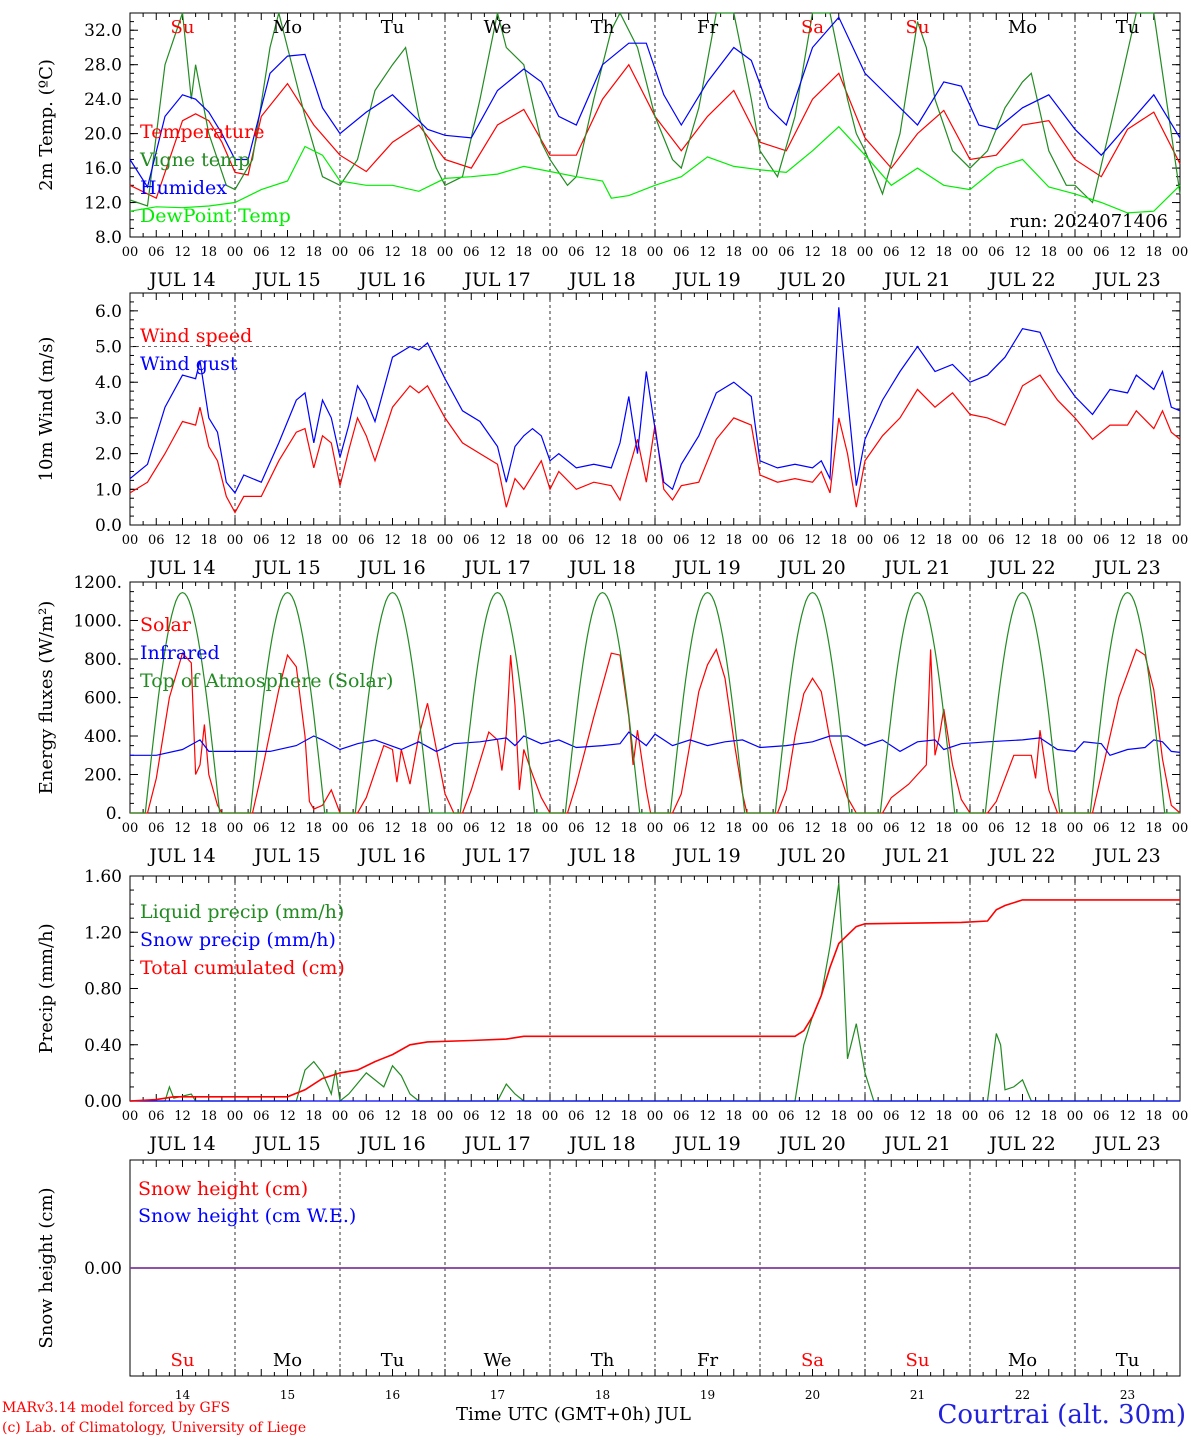 This screenshot has width=1194, height=1440. I want to click on weekday-label: Su, so click(918, 27).